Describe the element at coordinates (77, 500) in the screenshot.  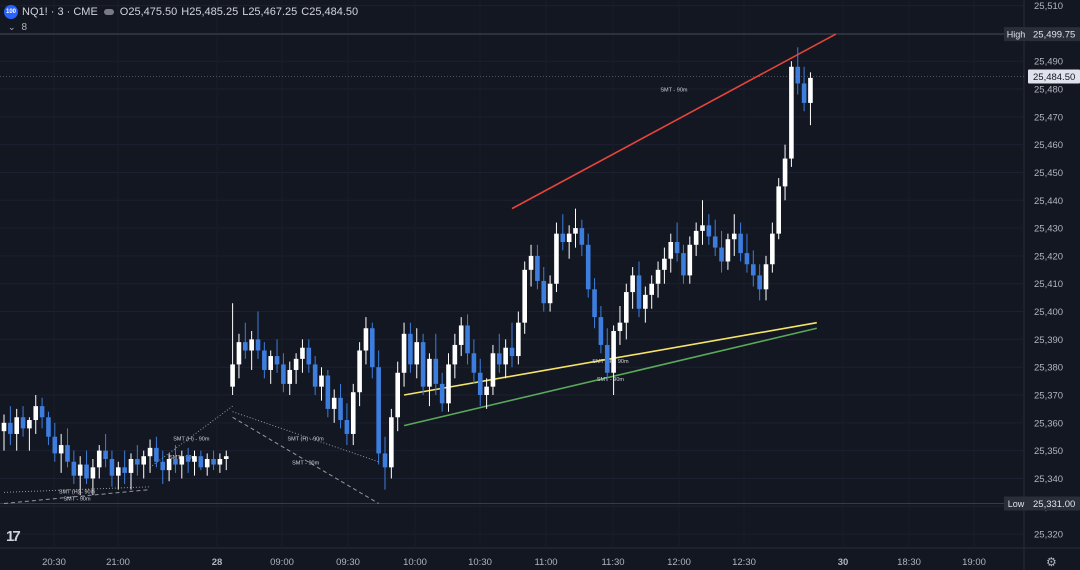
I see `smt-label: SMT - 90m` at that location.